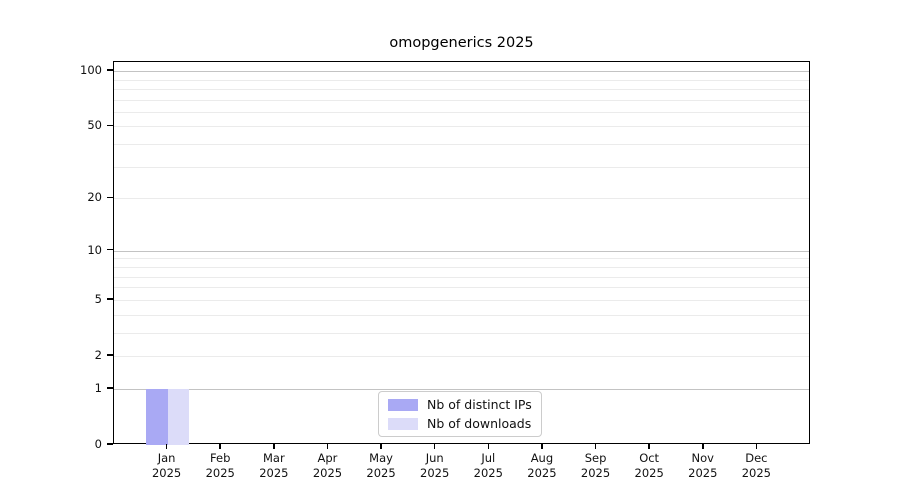 The width and height of the screenshot is (900, 500). Describe the element at coordinates (435, 465) in the screenshot. I see `x-tick-label: Jun 2025` at that location.